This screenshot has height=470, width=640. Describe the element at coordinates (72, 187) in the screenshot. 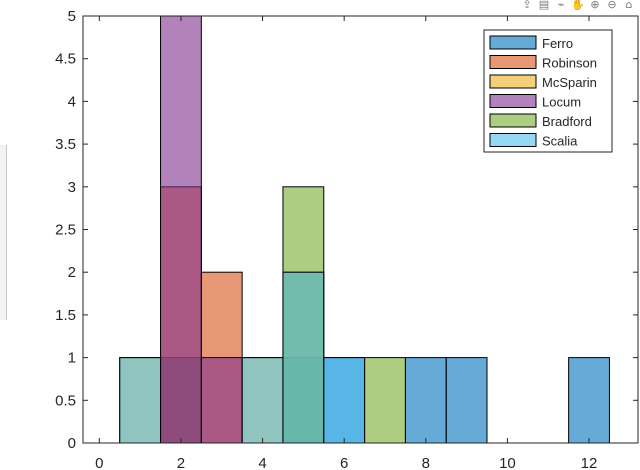

I see `y-tick-label: 3` at that location.